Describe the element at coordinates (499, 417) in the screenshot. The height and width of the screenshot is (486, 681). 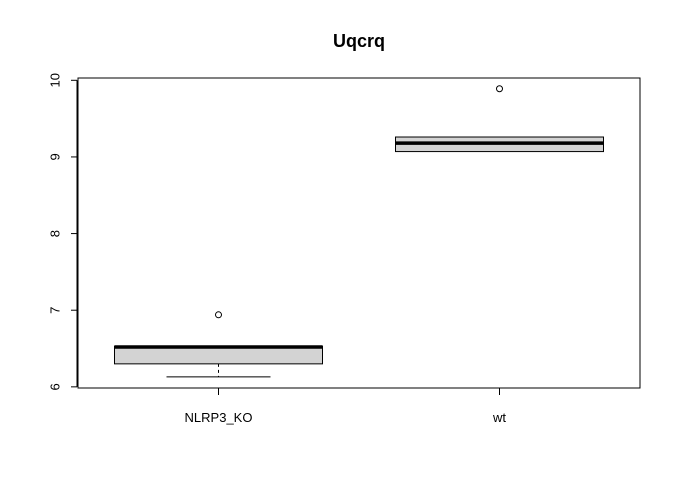
I see `x-tick-label: wt` at that location.